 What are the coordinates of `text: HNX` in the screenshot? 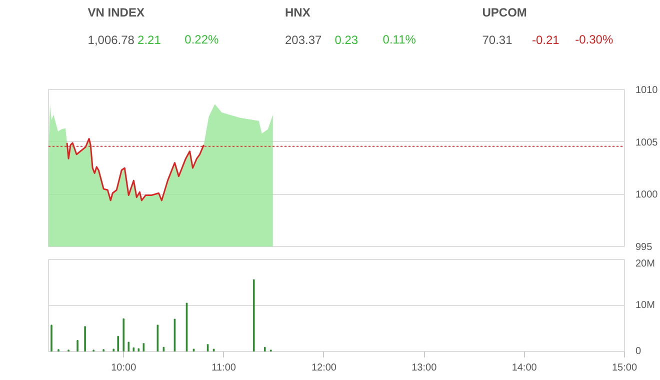 It's located at (297, 13).